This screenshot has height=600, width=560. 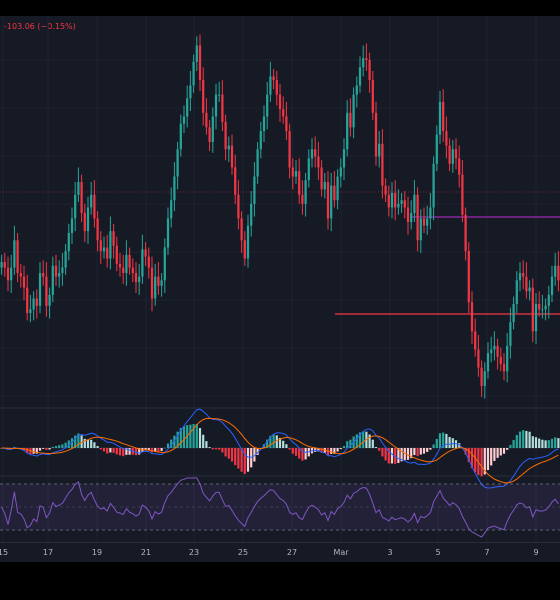 I want to click on rsi-line, so click(x=280, y=507).